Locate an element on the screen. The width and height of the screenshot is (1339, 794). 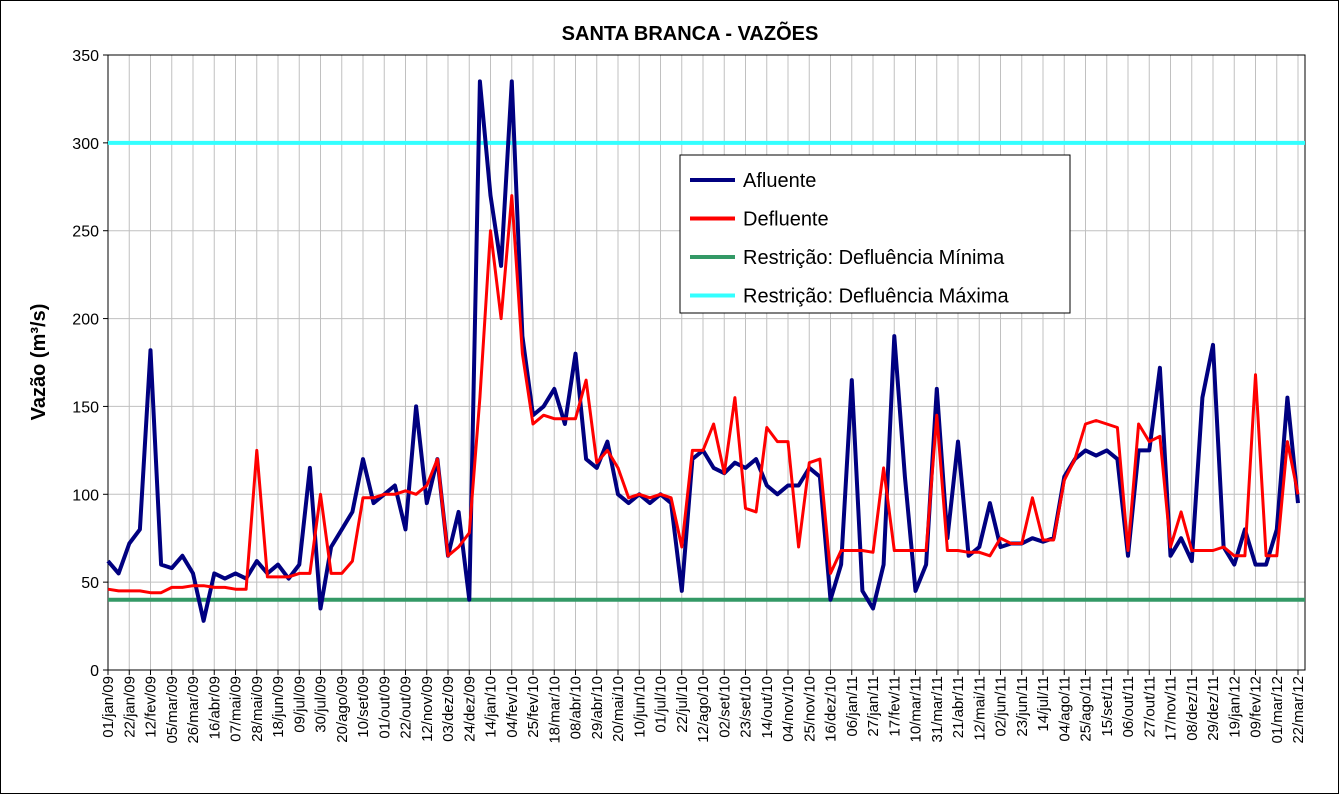
x-tick-label: 08/abr/10 is located at coordinates (576, 707).